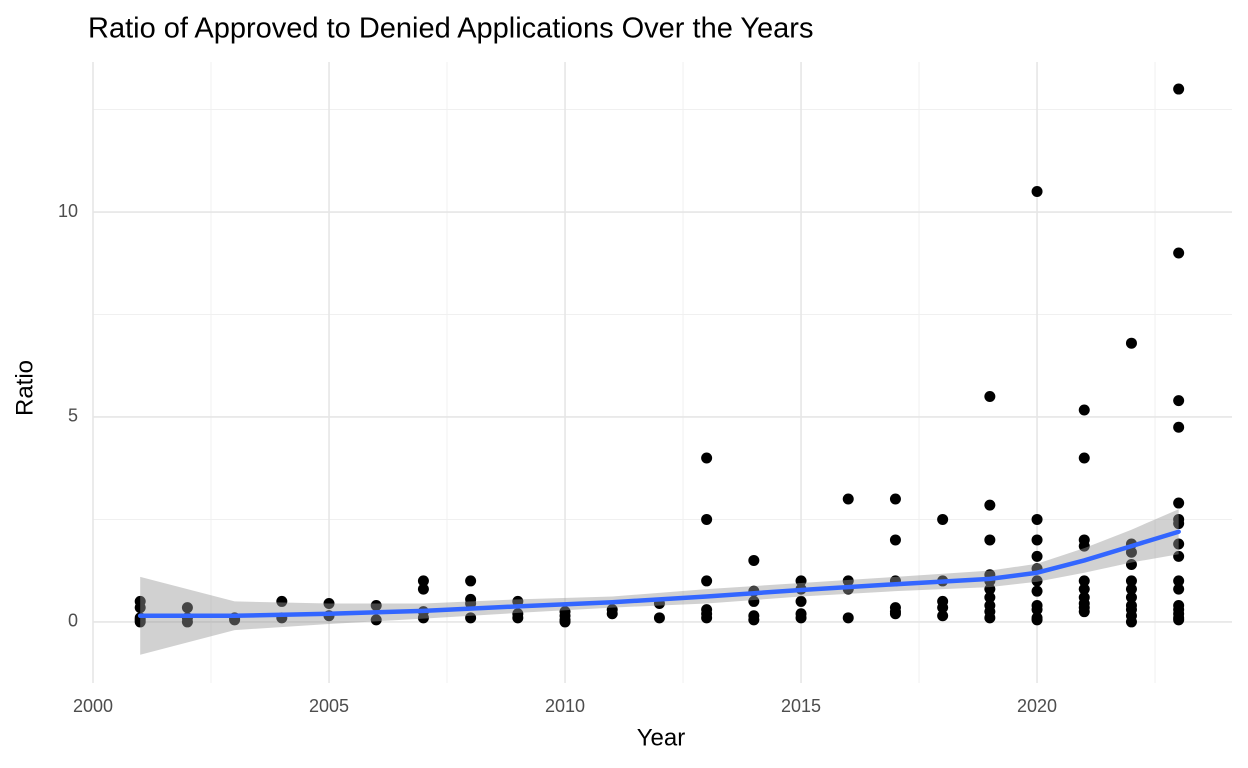 The height and width of the screenshot is (768, 1248). What do you see at coordinates (801, 706) in the screenshot?
I see `x-tick-label: 2015` at bounding box center [801, 706].